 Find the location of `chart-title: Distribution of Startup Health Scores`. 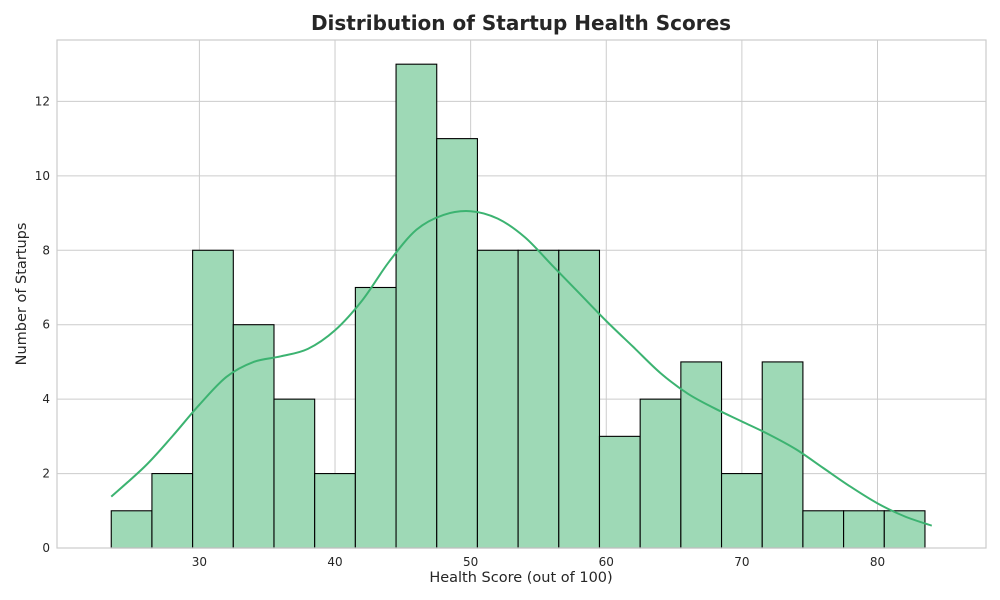

chart-title: Distribution of Startup Health Scores is located at coordinates (521, 23).